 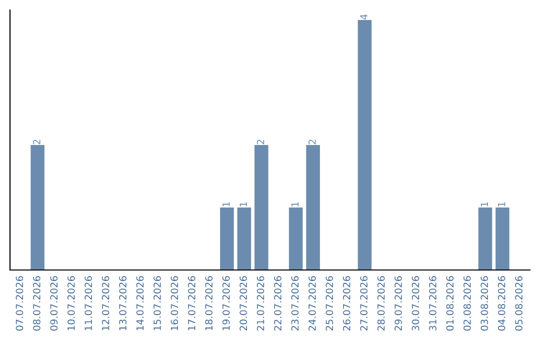 I want to click on x-tick-label: 02.08.2026, so click(x=467, y=303).